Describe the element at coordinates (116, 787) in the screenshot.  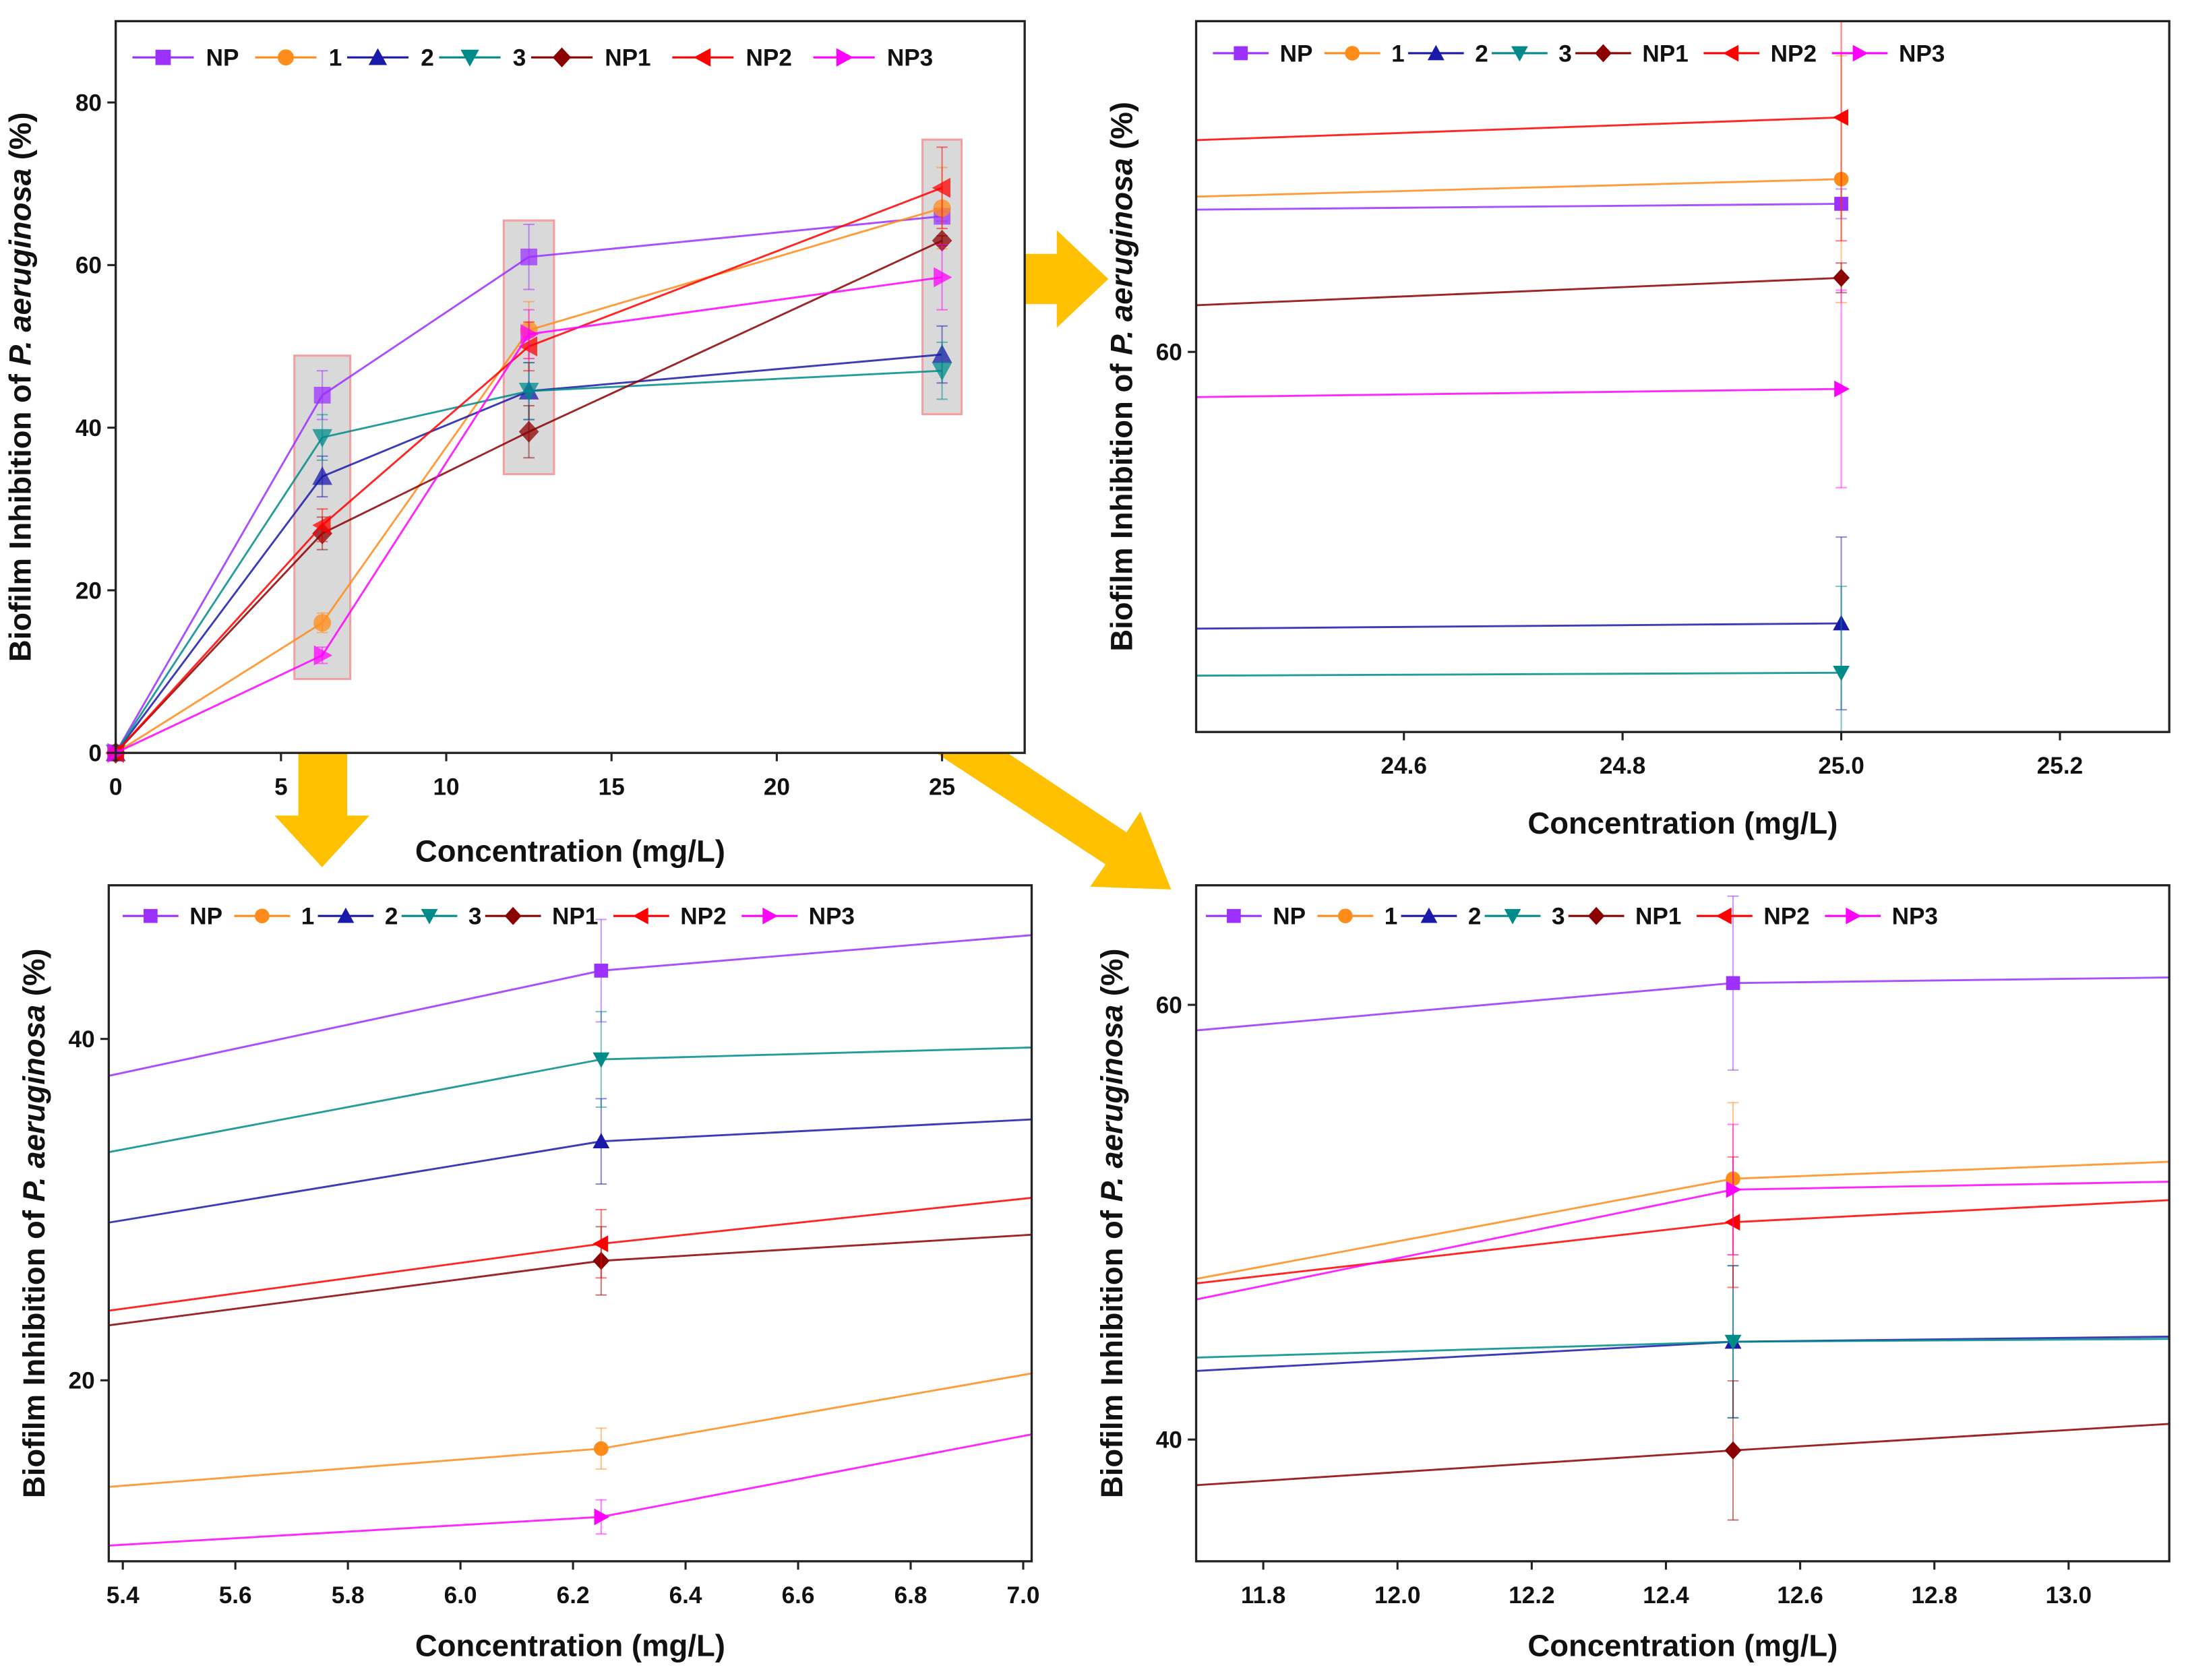
I see `x-tick-label: 0` at that location.